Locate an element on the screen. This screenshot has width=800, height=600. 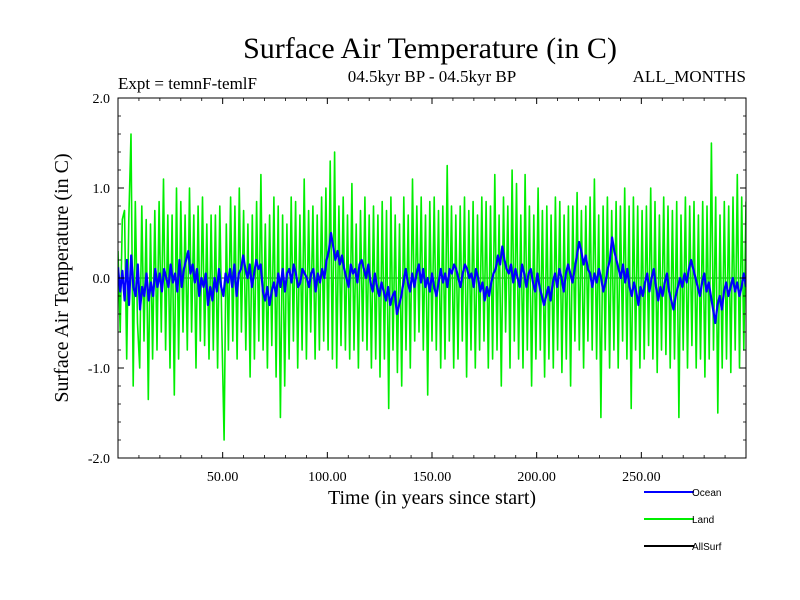
x-tick-label: 50.00 is located at coordinates (223, 477).